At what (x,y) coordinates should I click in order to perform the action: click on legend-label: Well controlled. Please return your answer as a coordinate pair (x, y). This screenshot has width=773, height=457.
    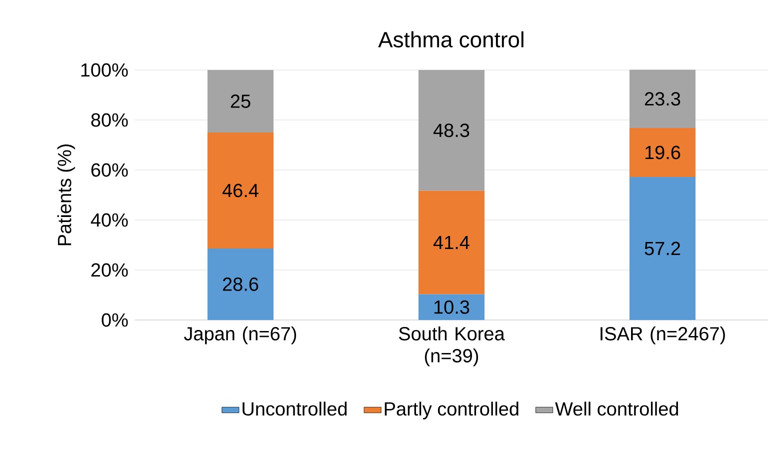
    Looking at the image, I should click on (616, 409).